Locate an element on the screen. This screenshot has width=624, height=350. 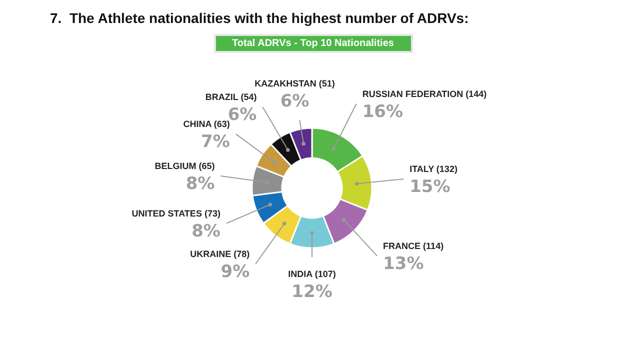
slice-label: UNITED STATES (73) is located at coordinates (176, 213).